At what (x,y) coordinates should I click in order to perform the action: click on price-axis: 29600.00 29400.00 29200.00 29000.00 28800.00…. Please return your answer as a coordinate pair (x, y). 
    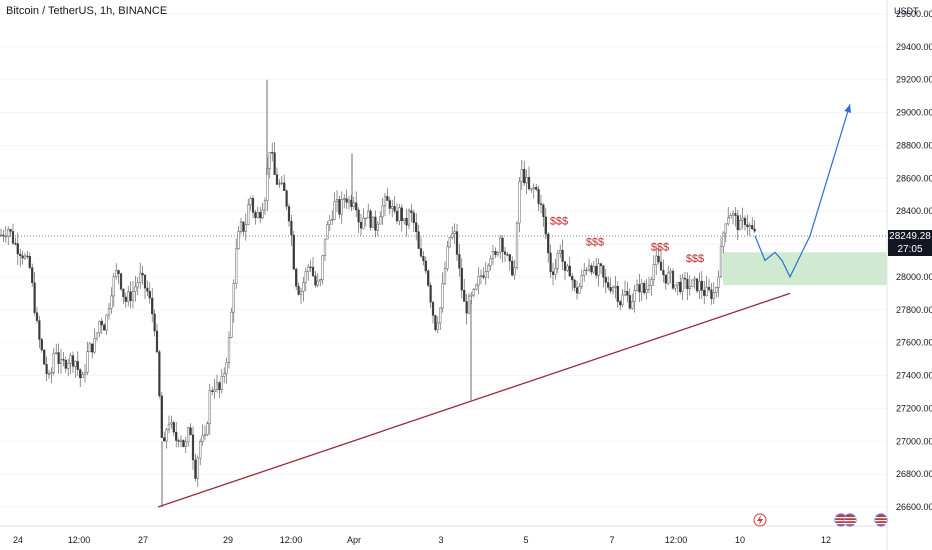
    Looking at the image, I should click on (914, 260).